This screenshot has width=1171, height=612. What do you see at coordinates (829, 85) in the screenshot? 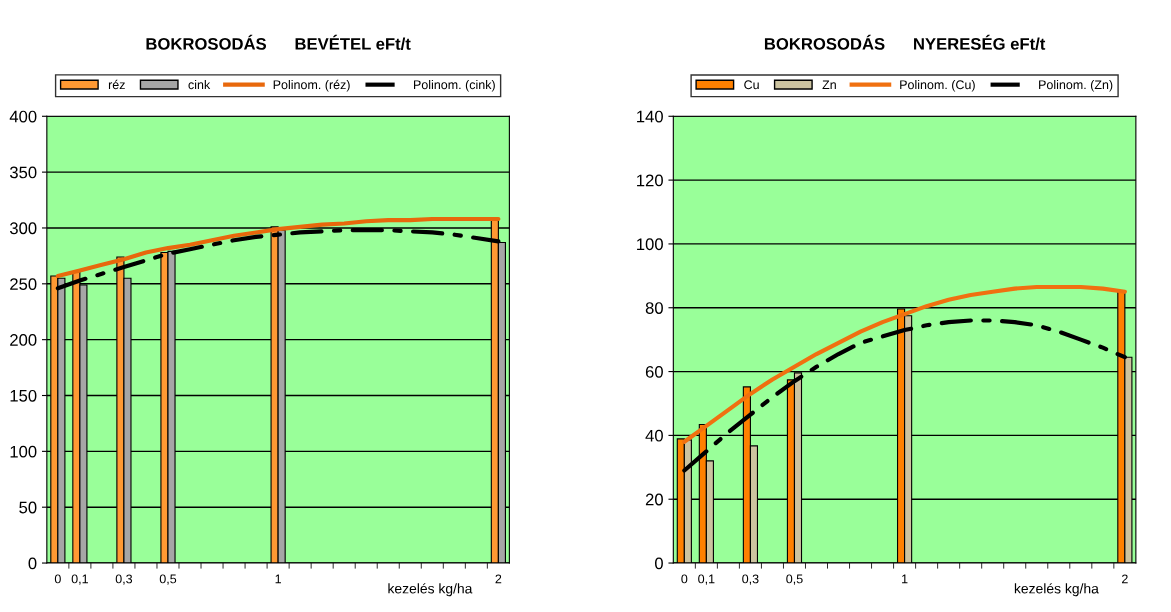
I see `legend-label: Zn` at bounding box center [829, 85].